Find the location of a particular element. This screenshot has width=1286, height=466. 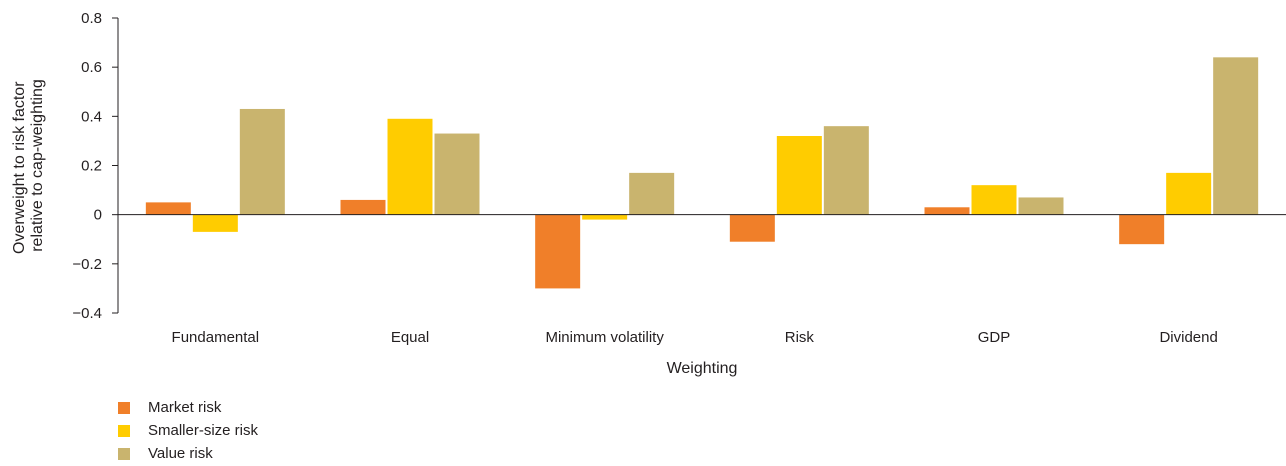

legend-label-smaller-size-risk: Smaller-size risk is located at coordinates (203, 430).